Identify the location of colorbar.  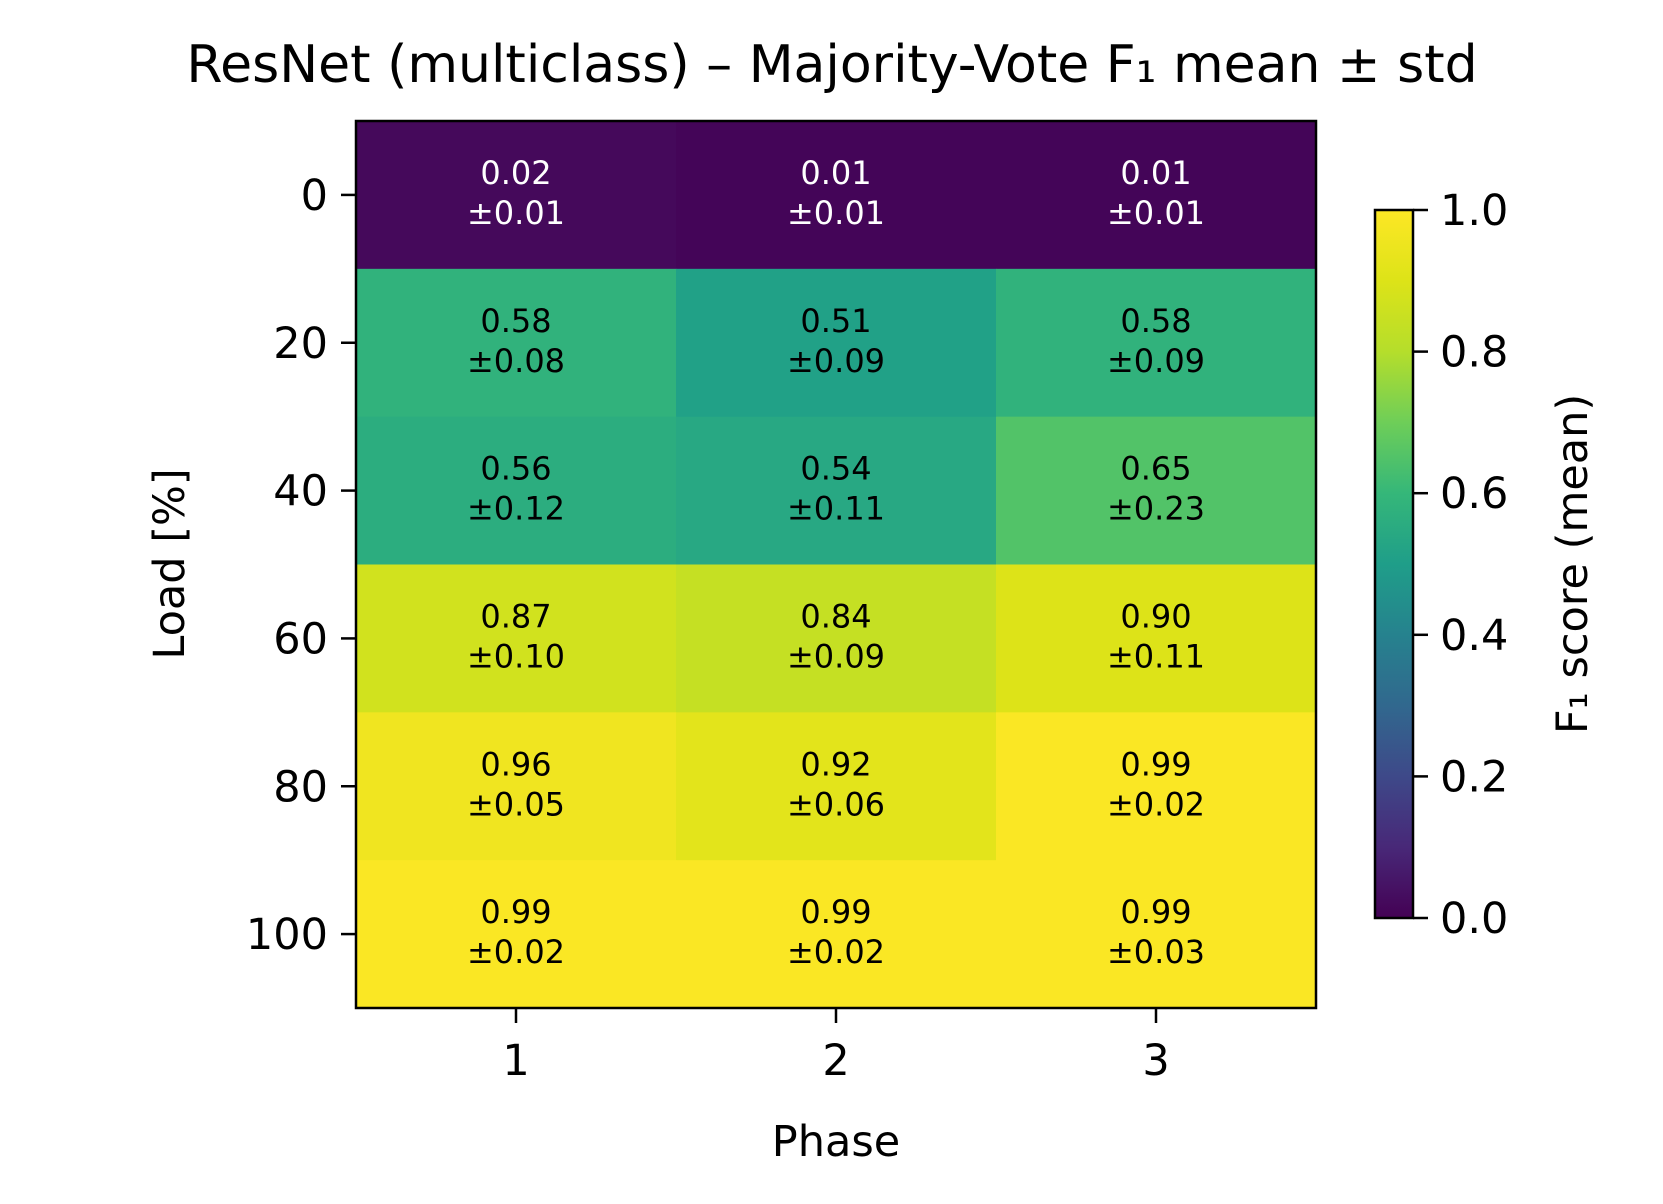
(1394, 564).